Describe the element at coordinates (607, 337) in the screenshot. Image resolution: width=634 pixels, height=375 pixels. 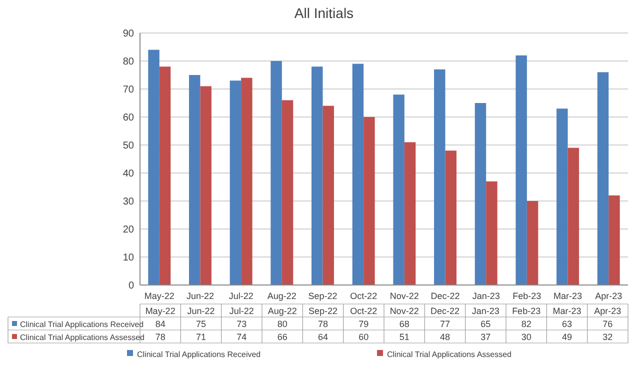
I see `data-label: 32` at that location.